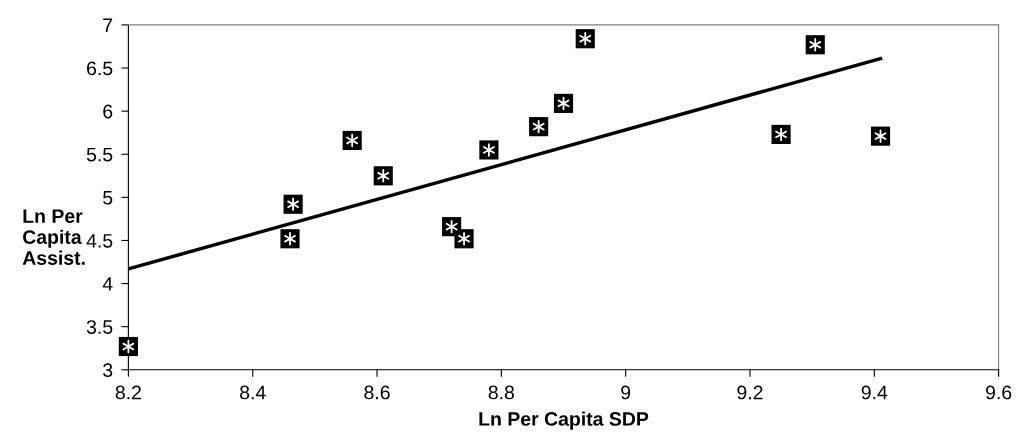  Describe the element at coordinates (750, 392) in the screenshot. I see `x-tick-label: 9.2` at that location.